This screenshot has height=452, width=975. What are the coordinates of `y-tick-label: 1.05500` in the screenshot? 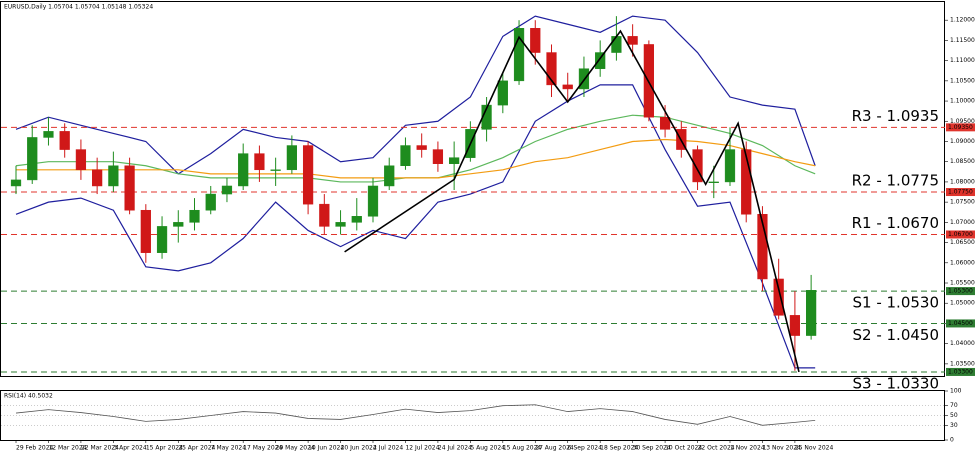 It's located at (962, 283).